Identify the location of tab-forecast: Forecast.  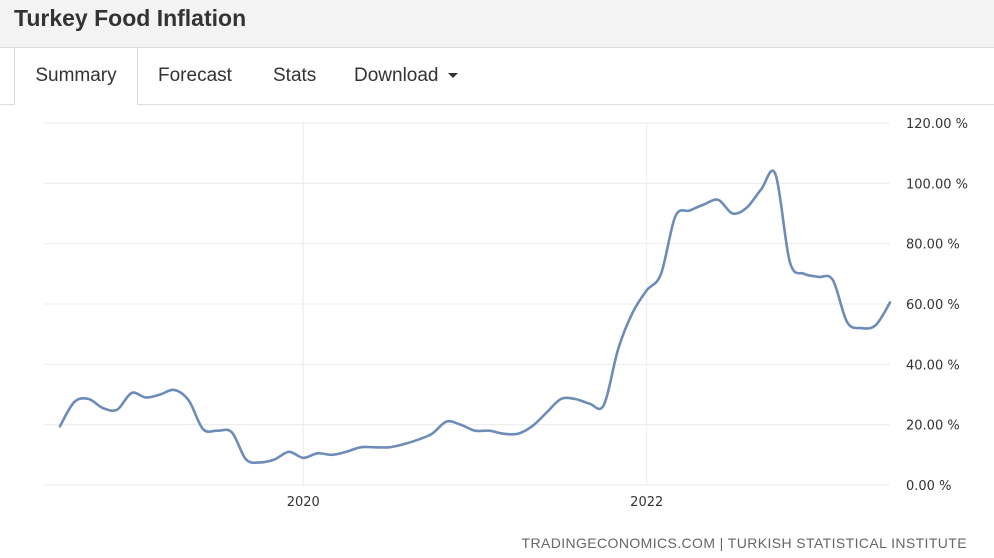
(195, 76).